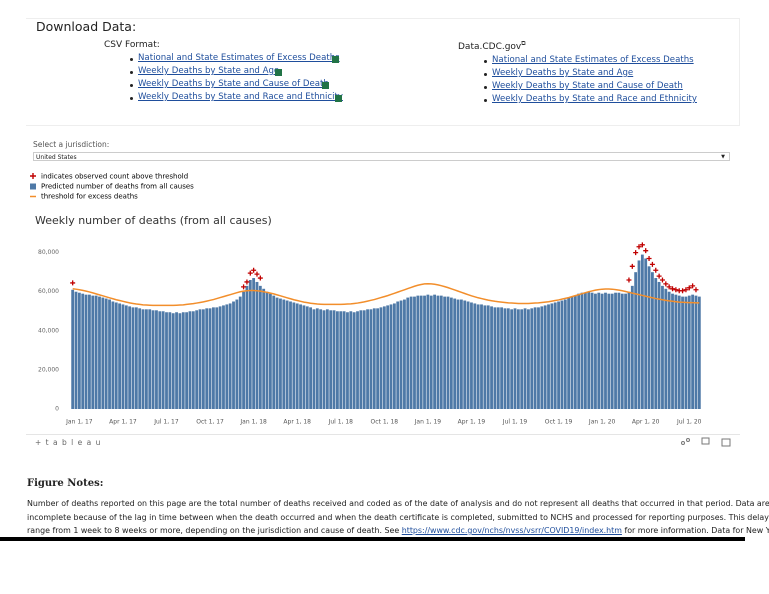 The height and width of the screenshot is (594, 769). Describe the element at coordinates (726, 442) in the screenshot. I see `fullscreen-icon` at that location.